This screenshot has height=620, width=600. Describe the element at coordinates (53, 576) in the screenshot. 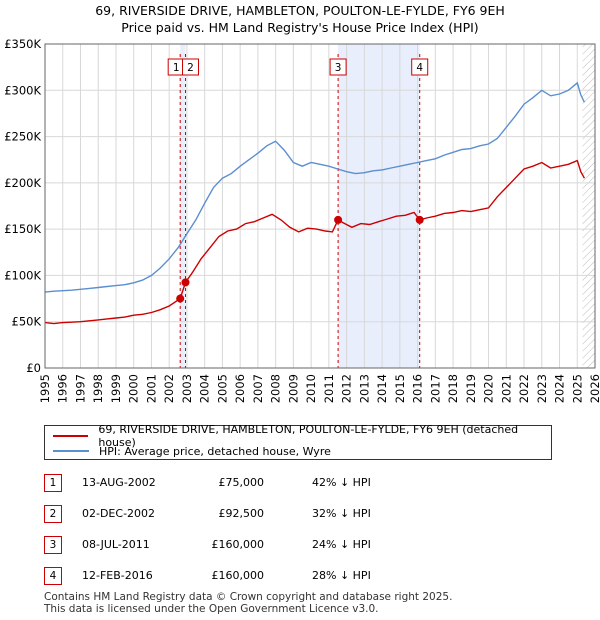

I see `transaction-number: 4` at that location.